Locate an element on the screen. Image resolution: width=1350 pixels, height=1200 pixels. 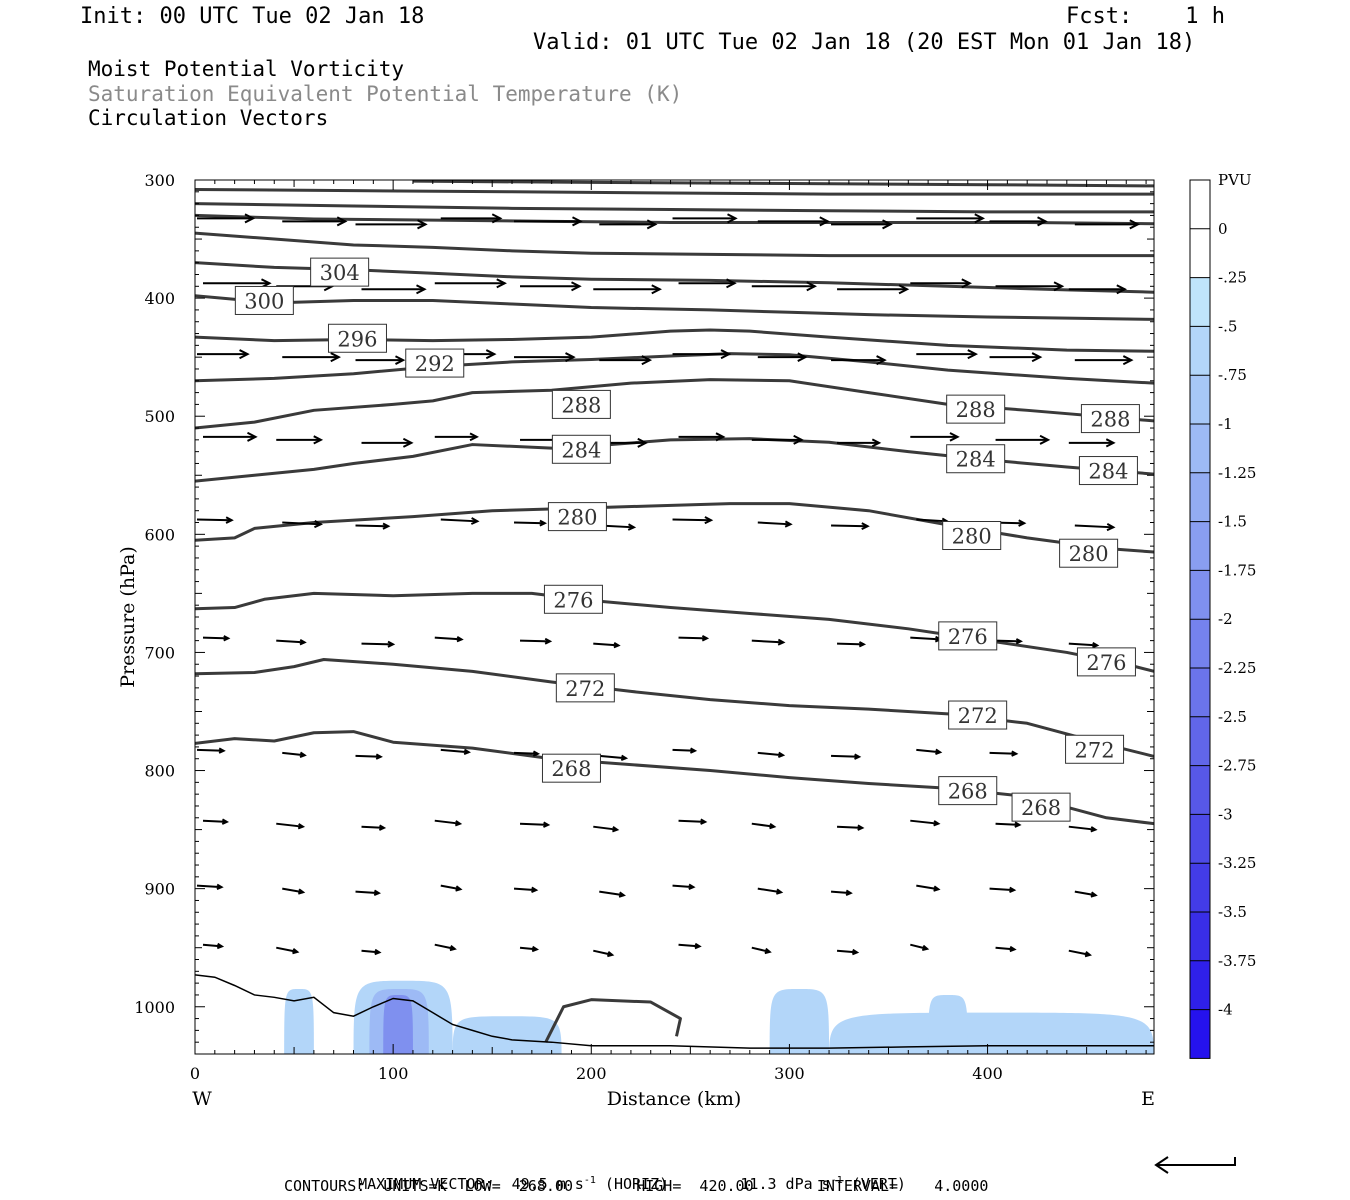
contour-label: 300 is located at coordinates (264, 301).